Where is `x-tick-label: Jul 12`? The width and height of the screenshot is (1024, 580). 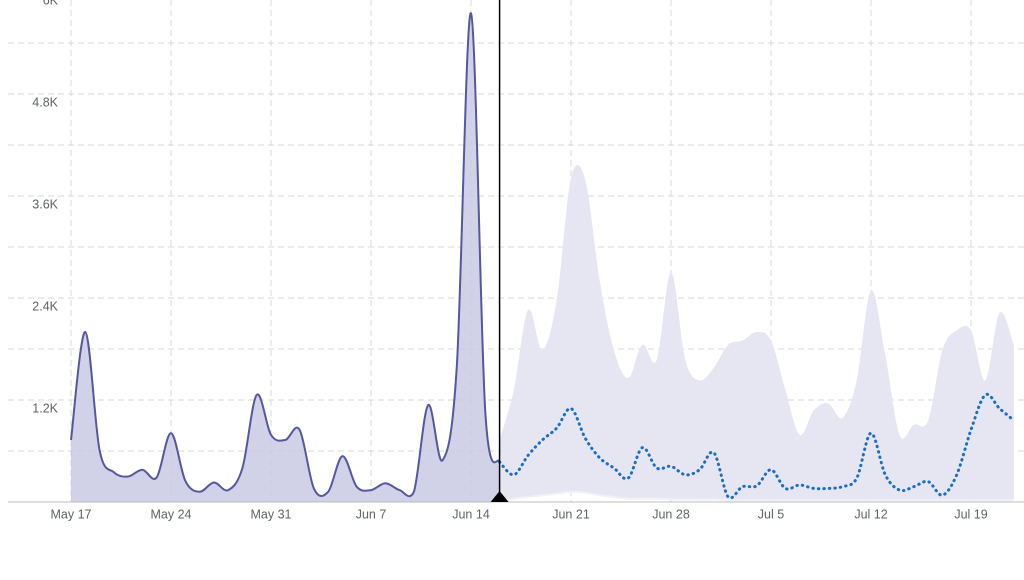
x-tick-label: Jul 12 is located at coordinates (870, 514).